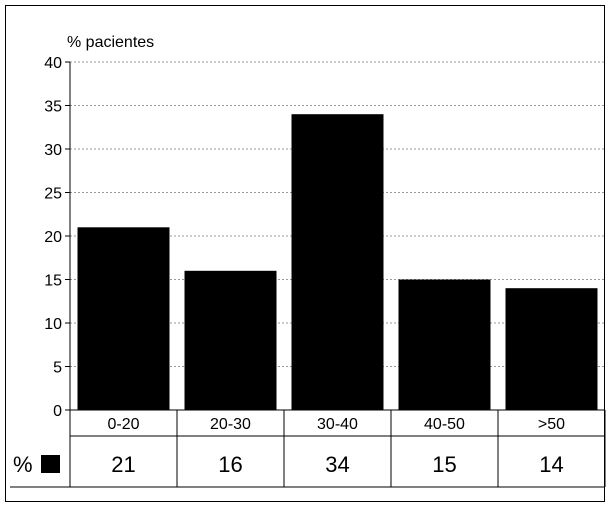  Describe the element at coordinates (123, 424) in the screenshot. I see `x-tick-label: 0-20` at that location.